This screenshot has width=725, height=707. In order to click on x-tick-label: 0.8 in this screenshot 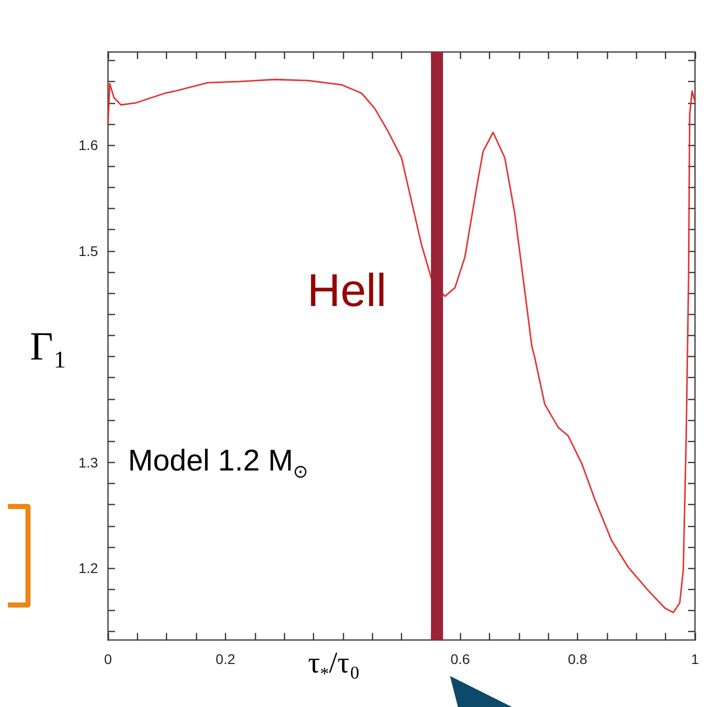, I will do `click(578, 659)`.